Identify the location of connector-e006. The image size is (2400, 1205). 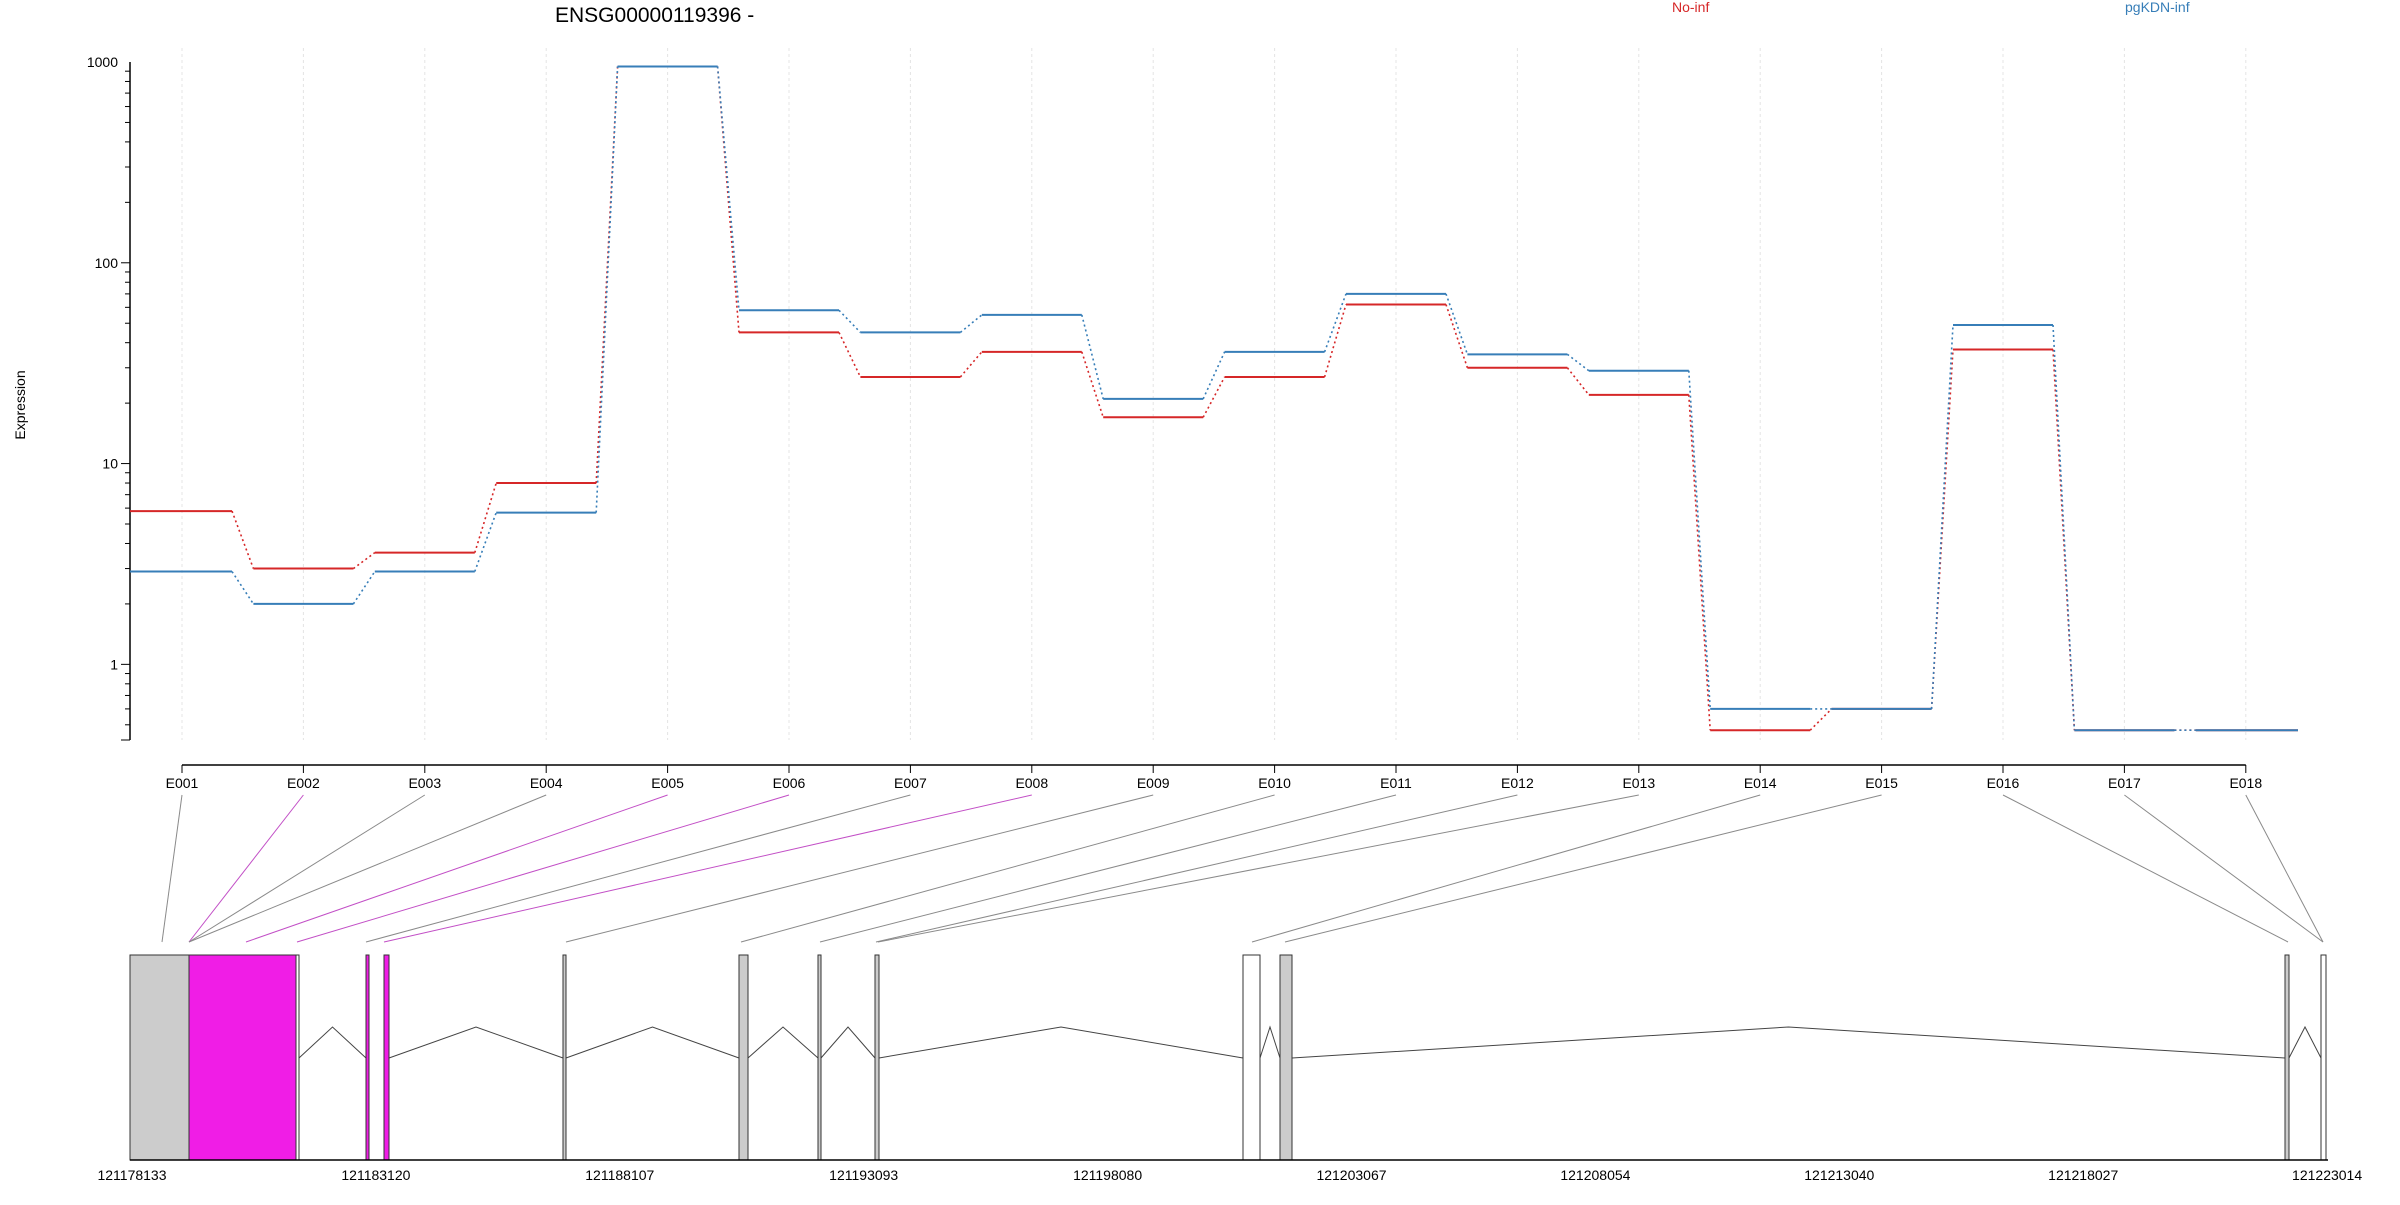
(543, 868).